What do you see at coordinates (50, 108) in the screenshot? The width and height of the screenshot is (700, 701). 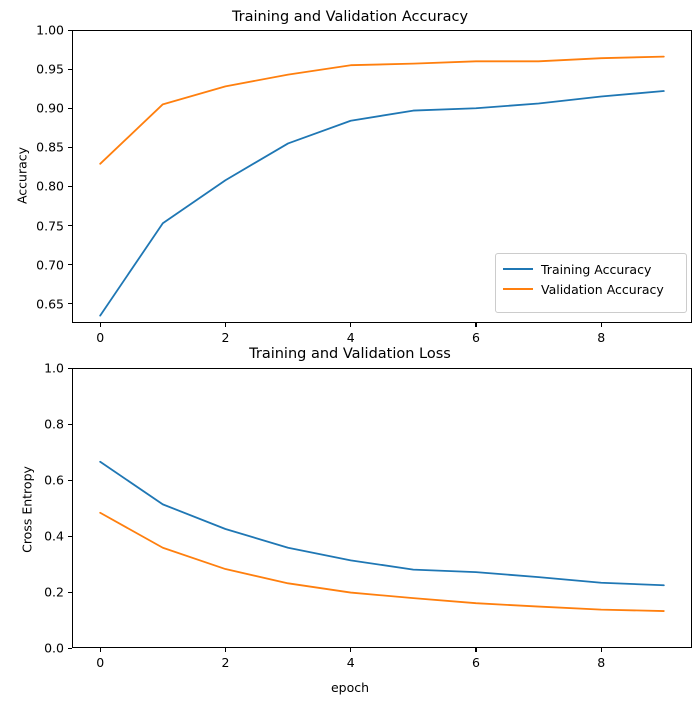 I see `y-tick-label: 0.90` at bounding box center [50, 108].